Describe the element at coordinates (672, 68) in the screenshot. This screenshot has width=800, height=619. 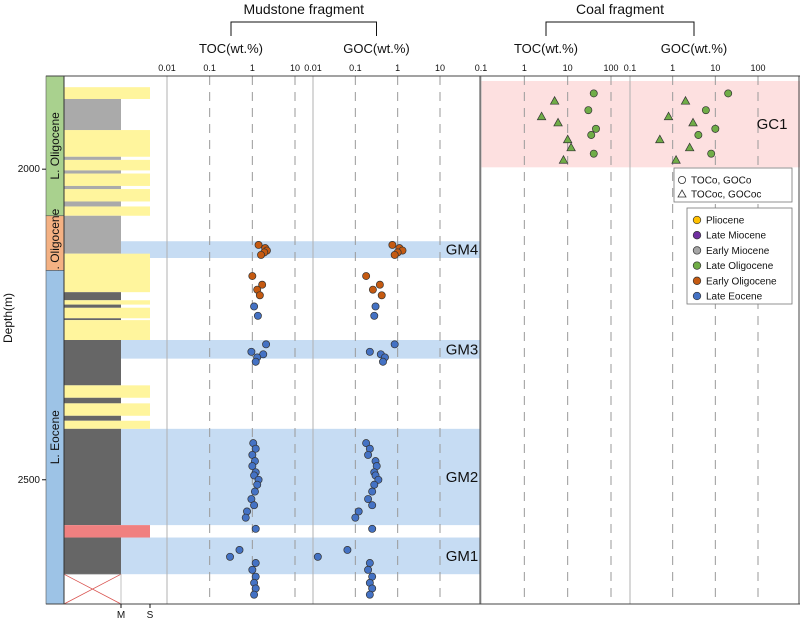
I see `tick-label-coal_goc: 1` at that location.